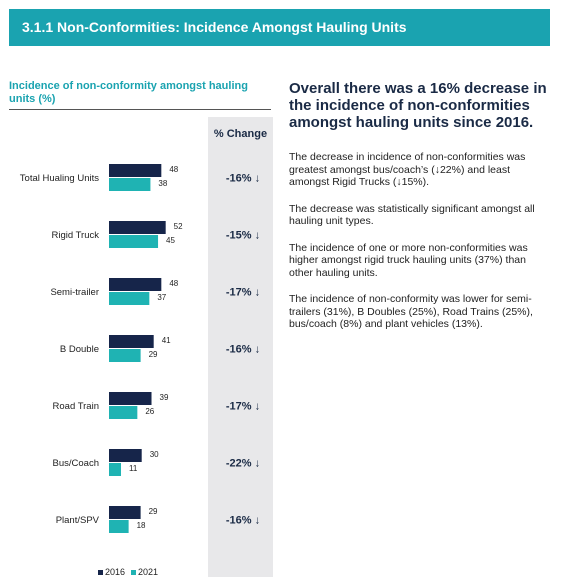  Describe the element at coordinates (148, 572) in the screenshot. I see `legend-label-2021: 2021` at that location.